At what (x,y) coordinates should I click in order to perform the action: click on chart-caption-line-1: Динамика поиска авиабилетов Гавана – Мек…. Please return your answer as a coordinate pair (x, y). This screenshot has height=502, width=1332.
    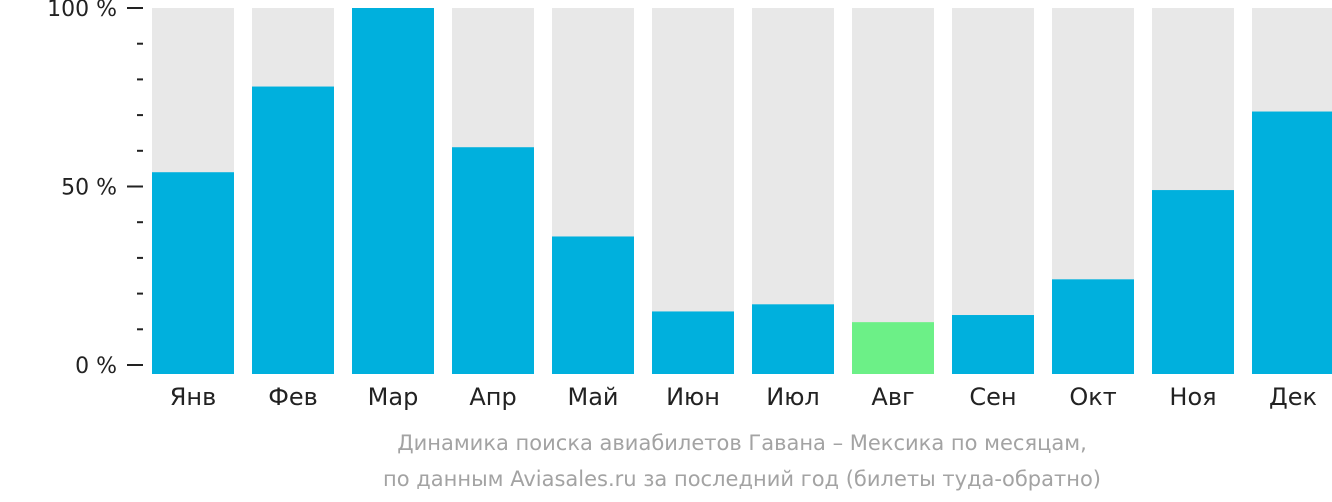
    Looking at the image, I should click on (742, 443).